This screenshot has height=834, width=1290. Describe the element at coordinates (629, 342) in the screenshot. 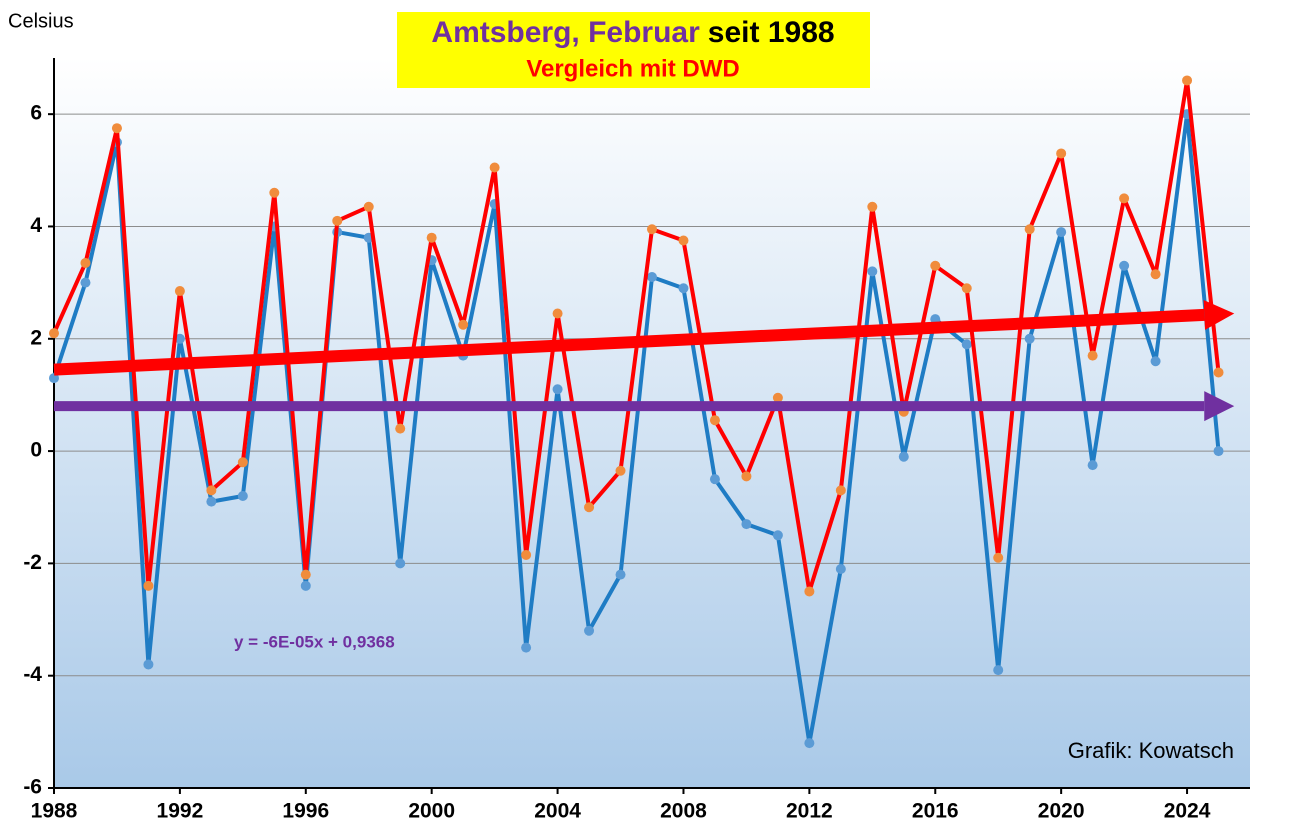

I see `trend-arrow` at that location.